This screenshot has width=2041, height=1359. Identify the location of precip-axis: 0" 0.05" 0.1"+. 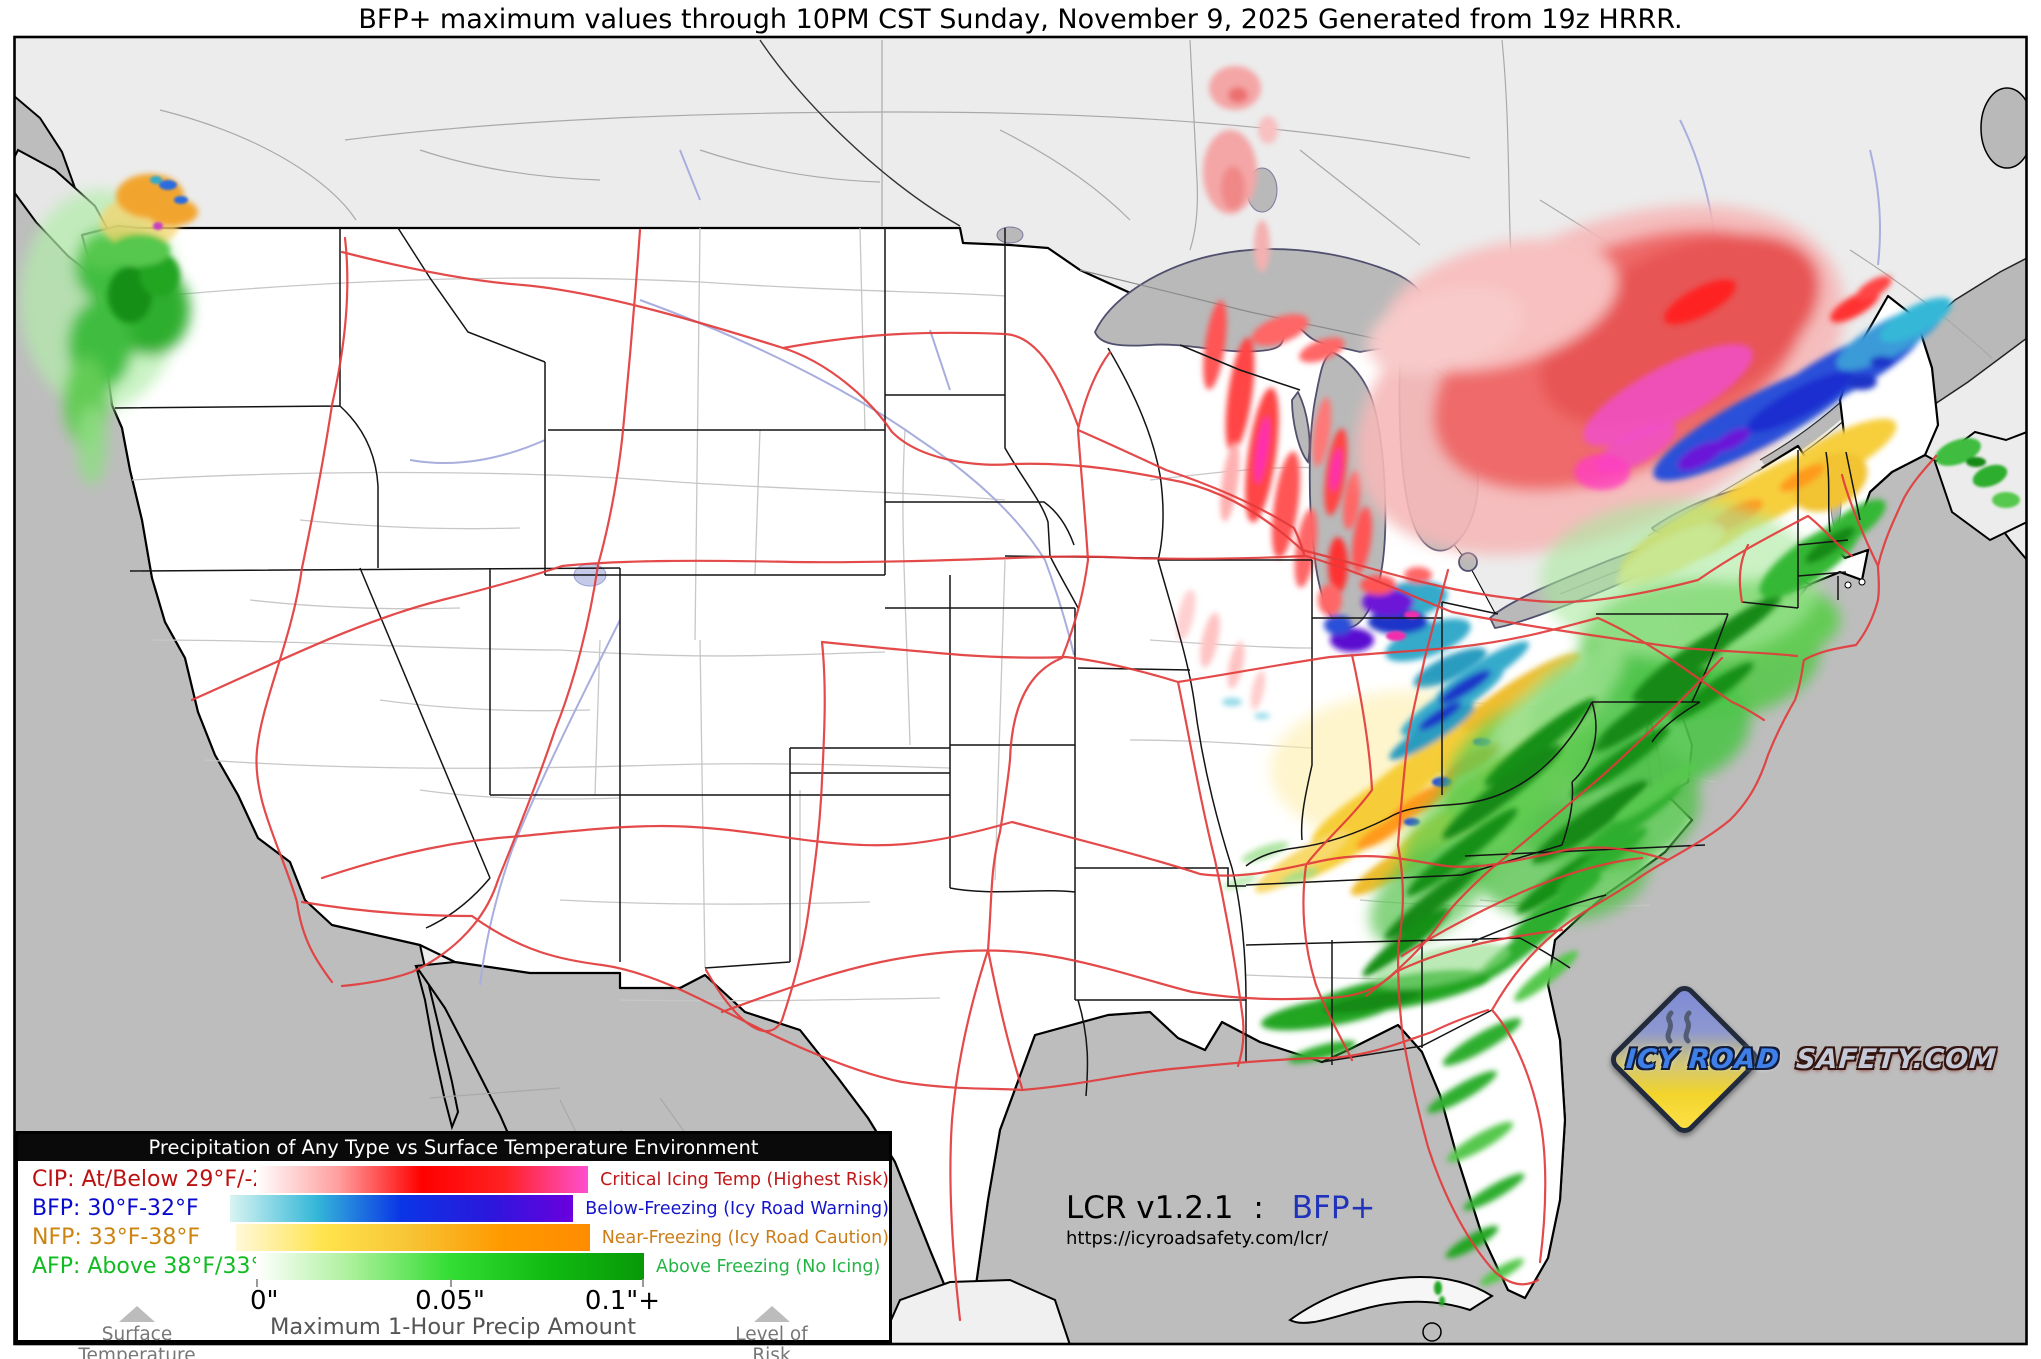
(455, 1298).